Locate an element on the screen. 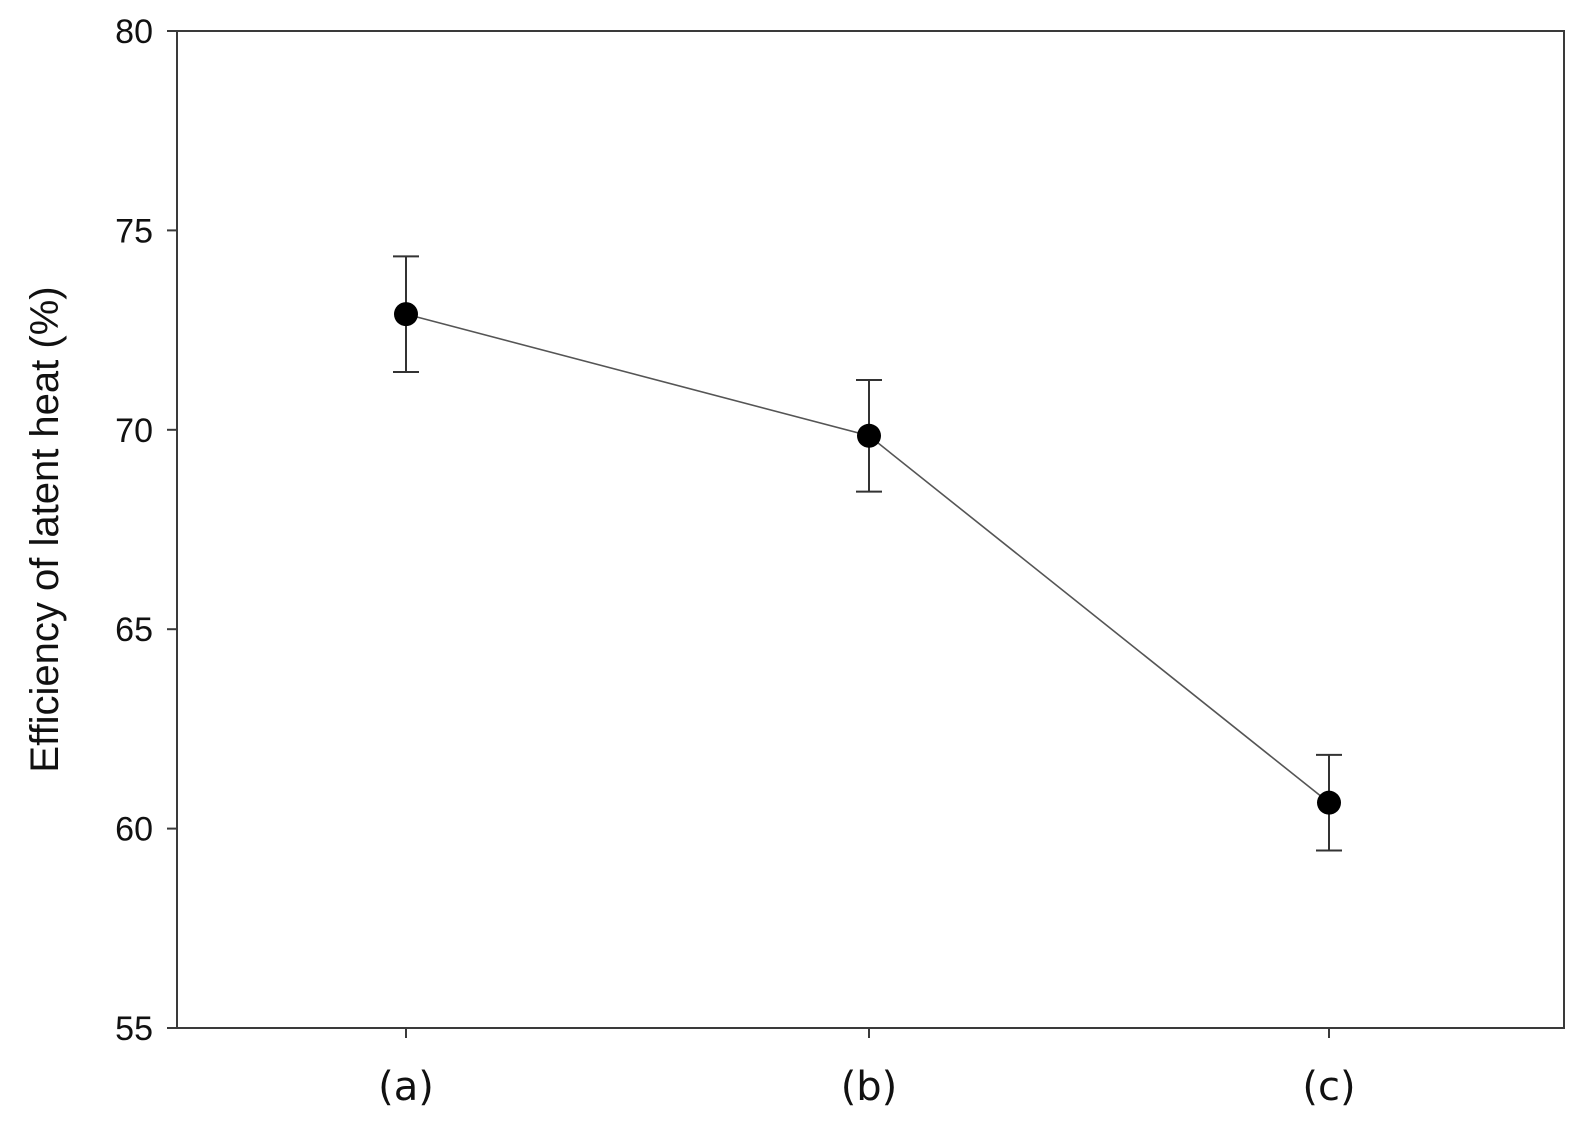 Image resolution: width=1575 pixels, height=1125 pixels. x-axis-ticks: (a) (b) (c) is located at coordinates (867, 1069).